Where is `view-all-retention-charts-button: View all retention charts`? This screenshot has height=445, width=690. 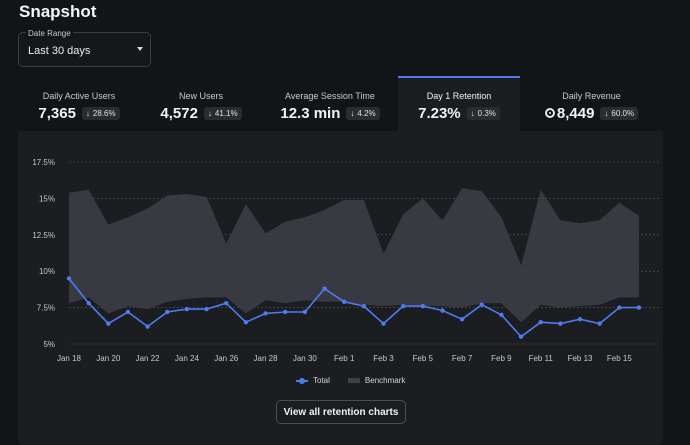
view-all-retention-charts-button: View all retention charts is located at coordinates (341, 412).